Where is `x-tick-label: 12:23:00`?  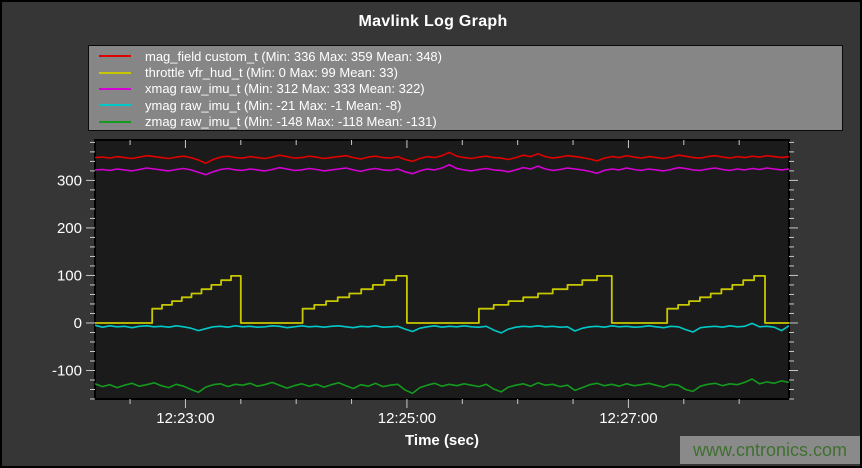 x-tick-label: 12:23:00 is located at coordinates (185, 418).